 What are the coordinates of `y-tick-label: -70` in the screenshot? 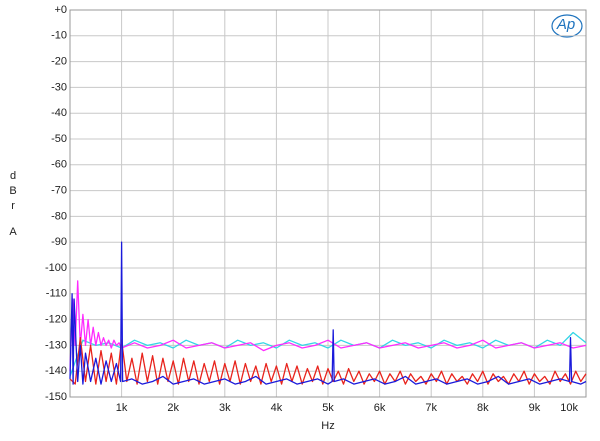 It's located at (59, 191).